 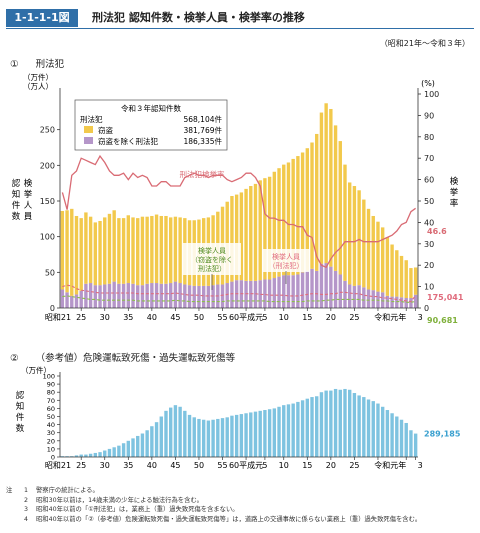 What do you see at coordinates (16, 194) in the screenshot?
I see `left-axis-title-char: 知` at bounding box center [16, 194].